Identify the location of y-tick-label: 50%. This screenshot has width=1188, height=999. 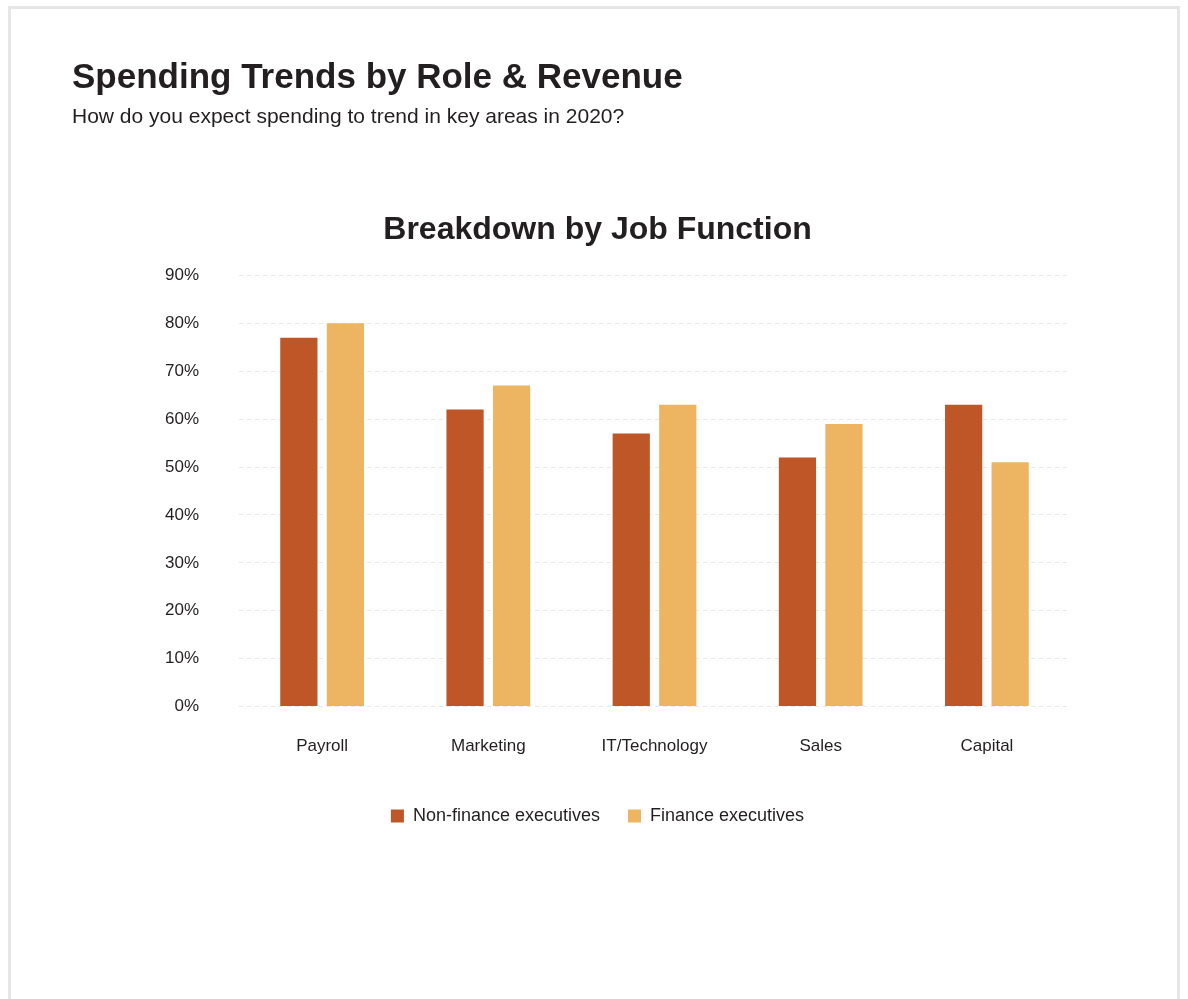
(182, 466).